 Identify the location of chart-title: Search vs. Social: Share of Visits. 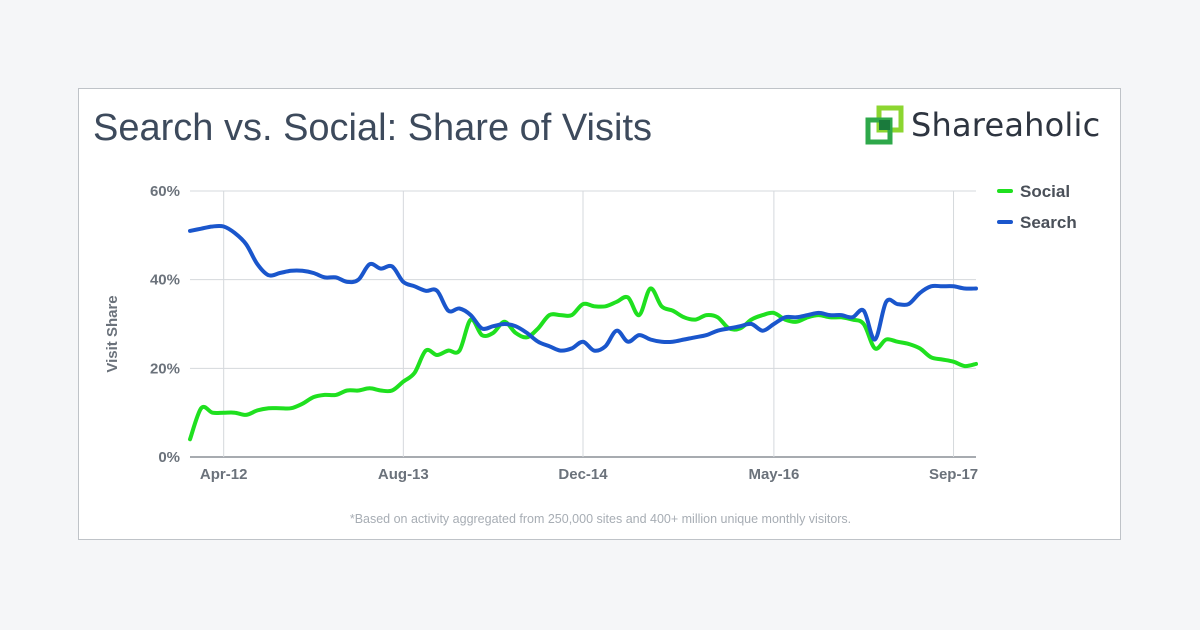
(372, 128).